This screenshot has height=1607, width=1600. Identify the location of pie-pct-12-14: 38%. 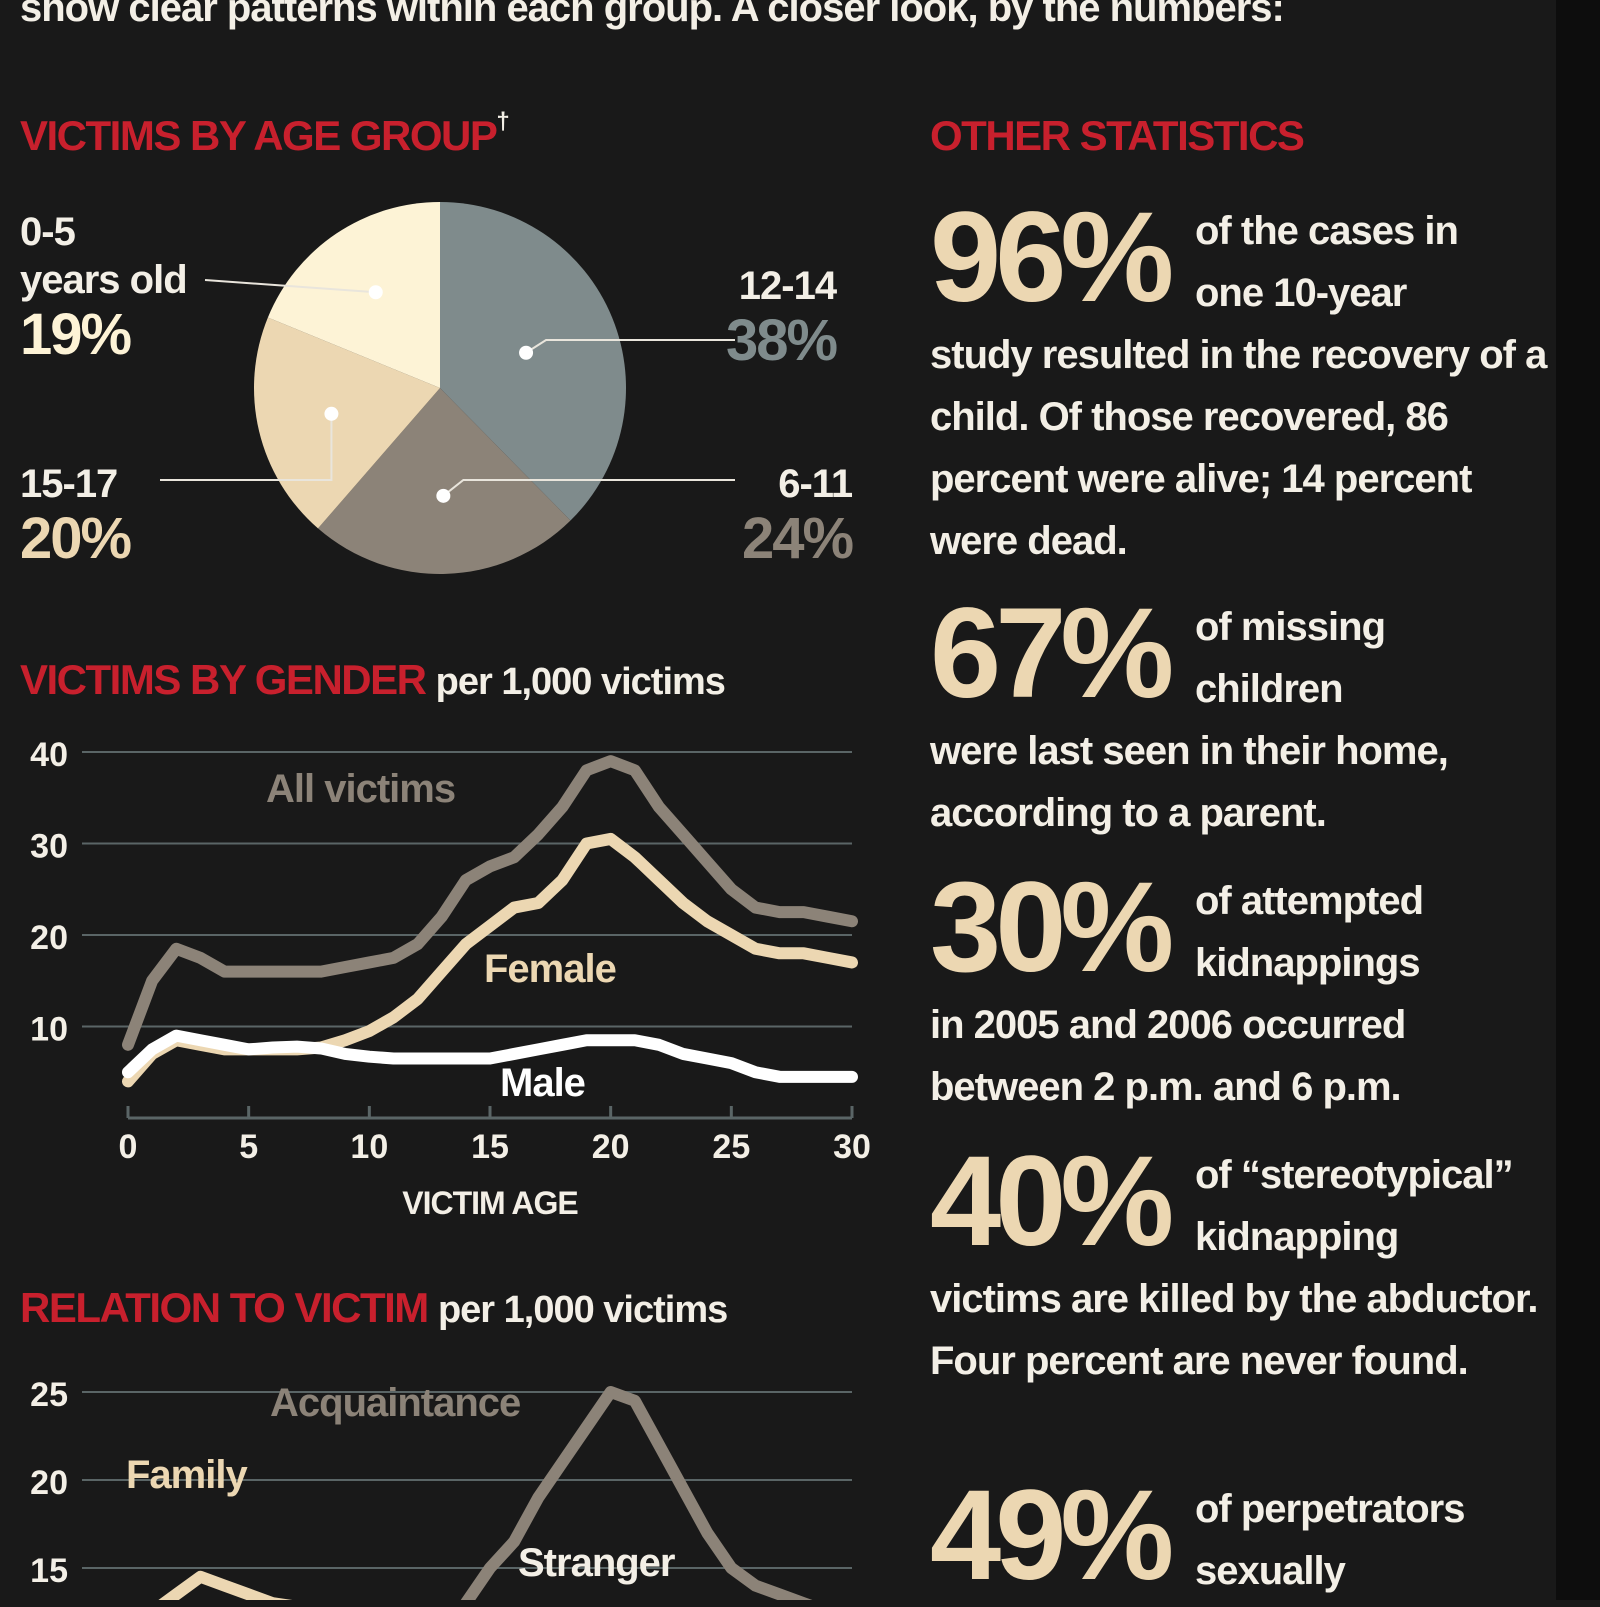
(782, 340).